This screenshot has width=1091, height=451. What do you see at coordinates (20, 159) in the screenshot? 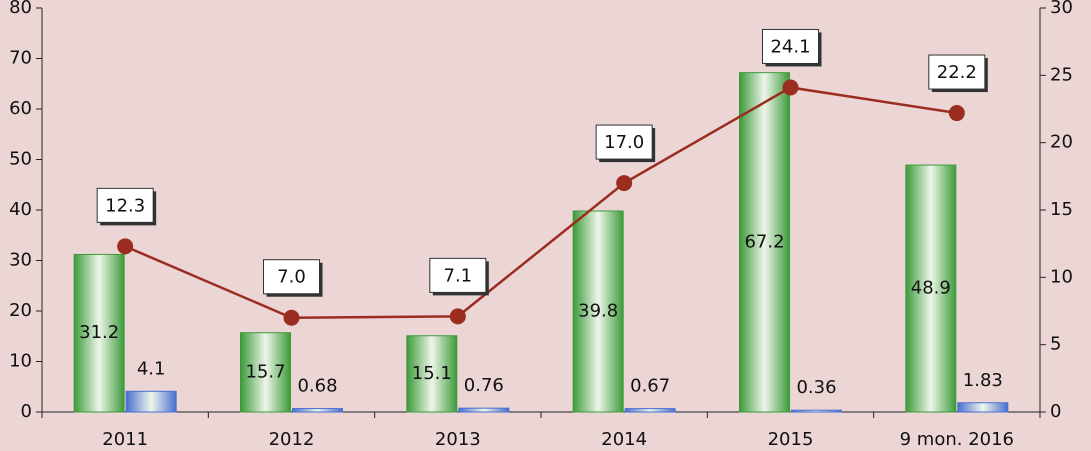
I see `y-tick-label: 50` at bounding box center [20, 159].